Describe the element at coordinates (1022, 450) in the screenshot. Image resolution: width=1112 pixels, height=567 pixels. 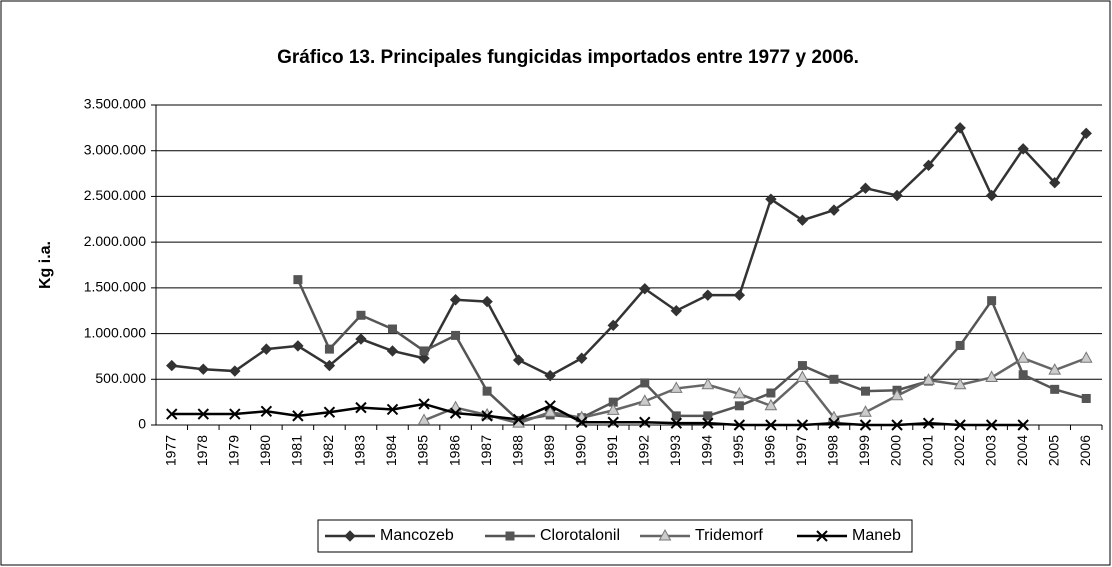
I see `x-tick-label: 2004` at that location.